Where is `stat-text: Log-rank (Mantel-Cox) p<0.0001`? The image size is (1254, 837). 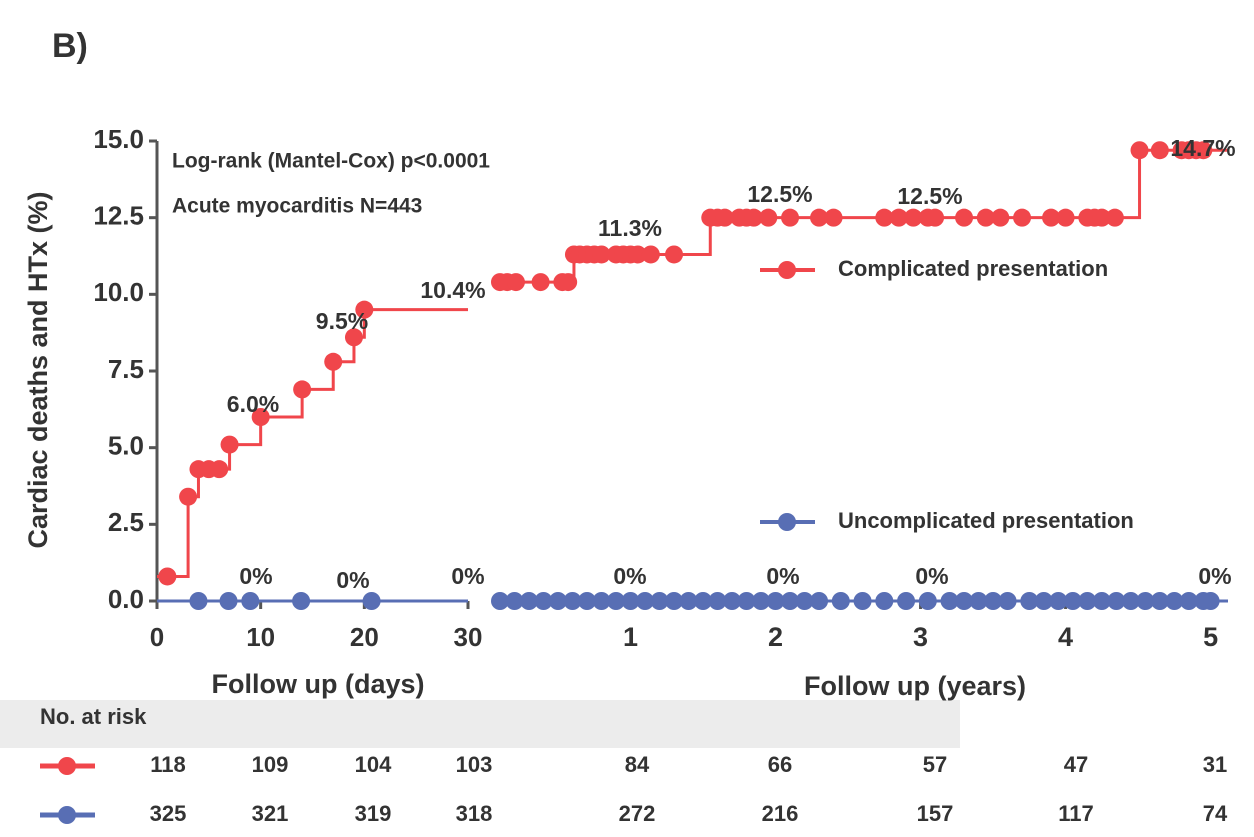 stat-text: Log-rank (Mantel-Cox) p<0.0001 is located at coordinates (331, 161).